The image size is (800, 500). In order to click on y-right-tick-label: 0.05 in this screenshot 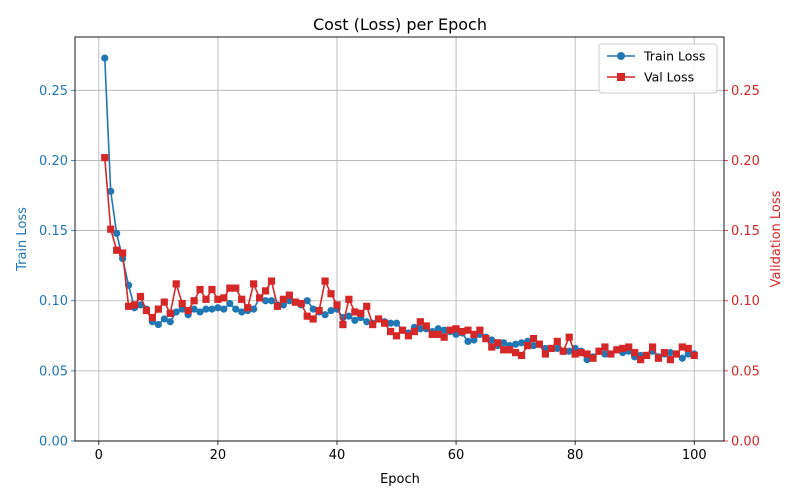, I will do `click(745, 371)`.